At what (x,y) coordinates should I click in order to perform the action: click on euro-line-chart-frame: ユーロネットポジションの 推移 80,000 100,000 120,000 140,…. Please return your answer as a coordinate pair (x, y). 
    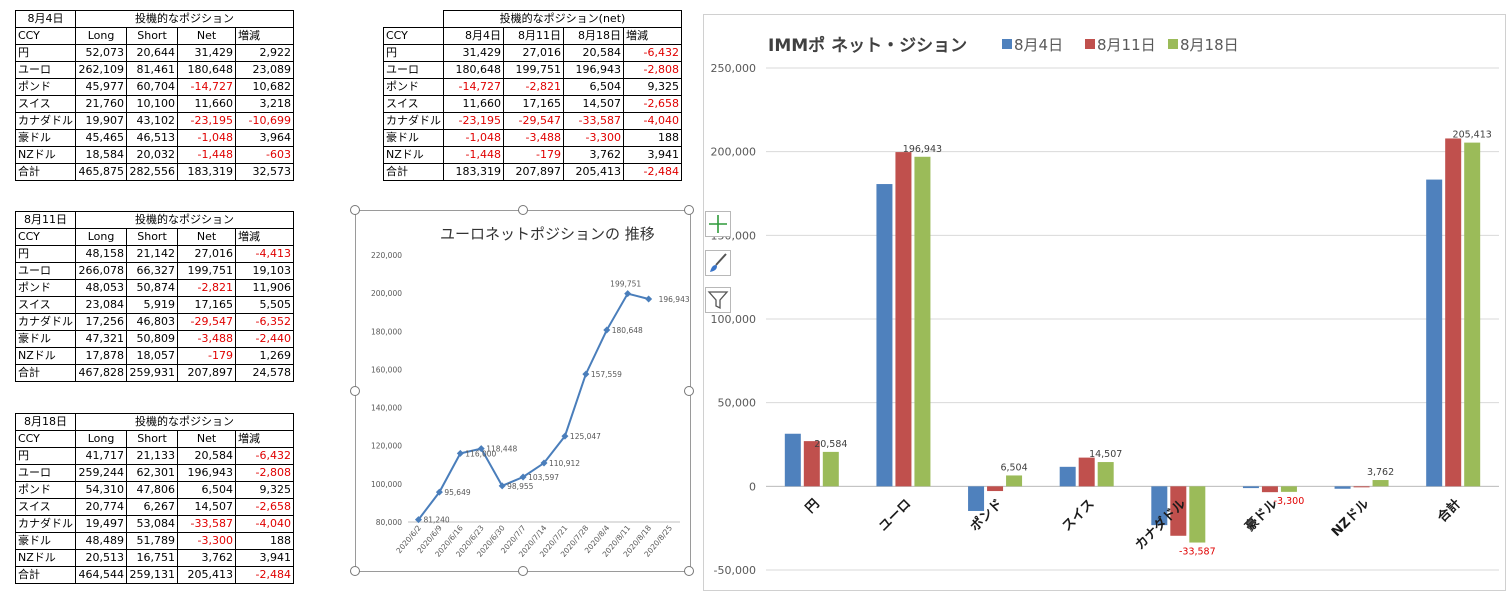
    Looking at the image, I should click on (523, 391).